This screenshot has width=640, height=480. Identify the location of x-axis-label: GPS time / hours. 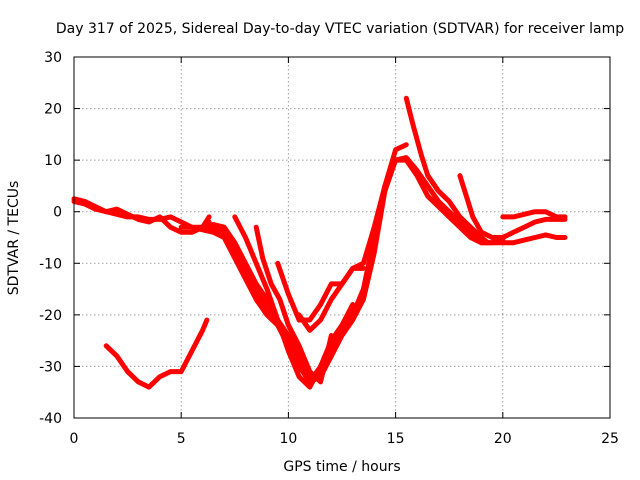
(341, 467).